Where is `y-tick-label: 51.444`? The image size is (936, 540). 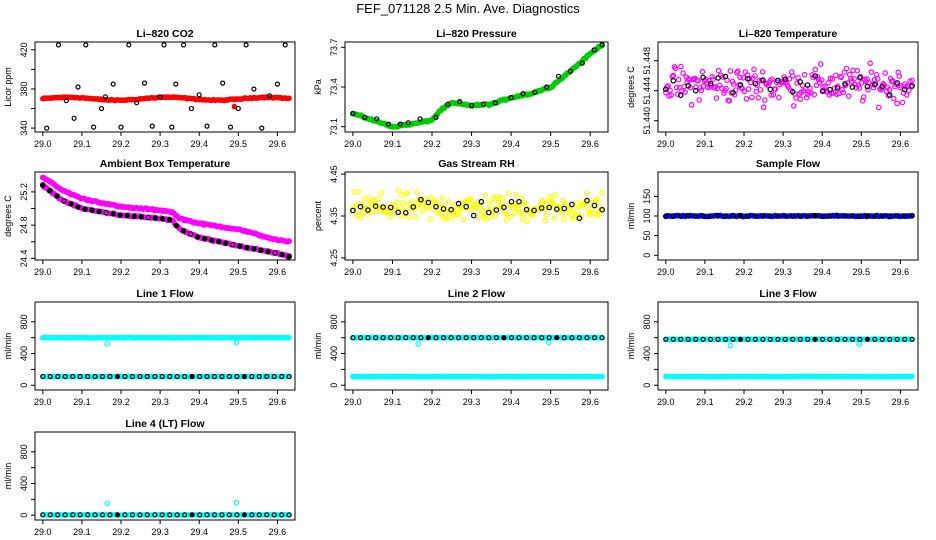
y-tick-label: 51.444 is located at coordinates (647, 91).